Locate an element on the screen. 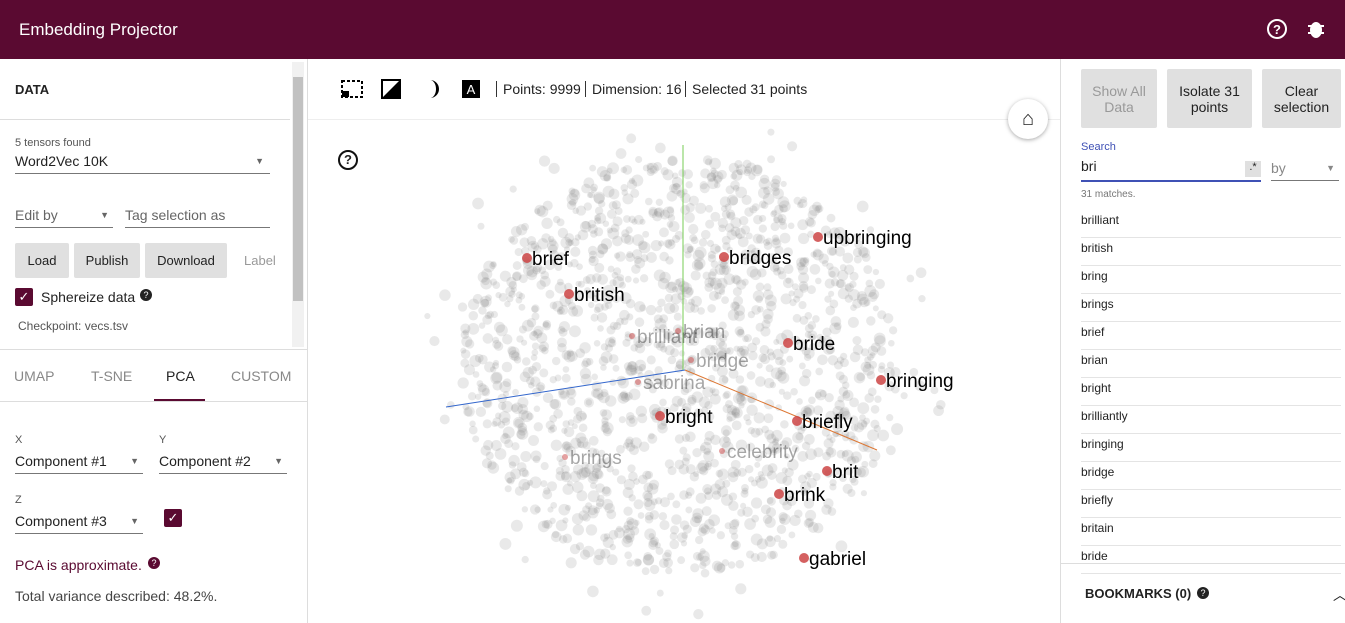  search-result: brief is located at coordinates (1211, 336).